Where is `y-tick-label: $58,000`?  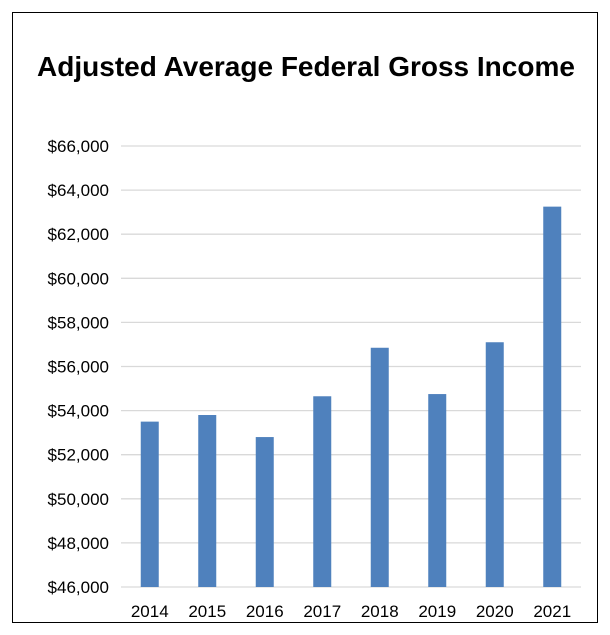
y-tick-label: $58,000 is located at coordinates (78, 322).